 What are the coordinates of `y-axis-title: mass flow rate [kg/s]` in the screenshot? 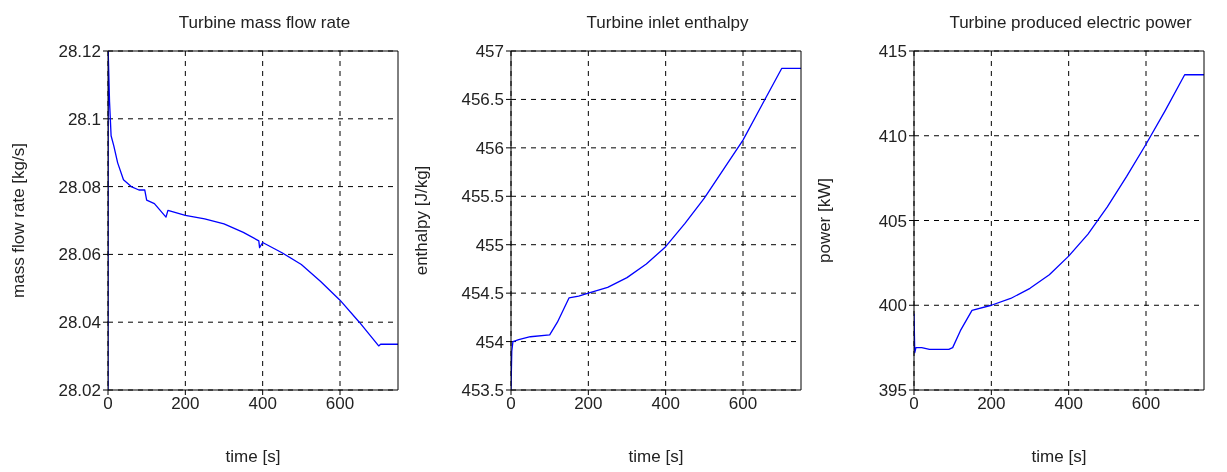 It's located at (19, 220).